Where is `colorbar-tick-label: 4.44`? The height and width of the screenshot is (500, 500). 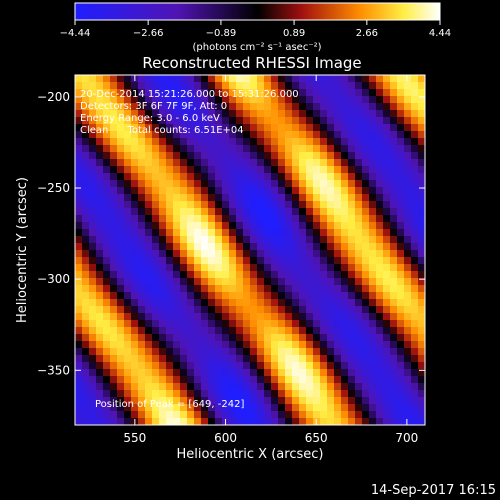 colorbar-tick-label: 4.44 is located at coordinates (440, 33).